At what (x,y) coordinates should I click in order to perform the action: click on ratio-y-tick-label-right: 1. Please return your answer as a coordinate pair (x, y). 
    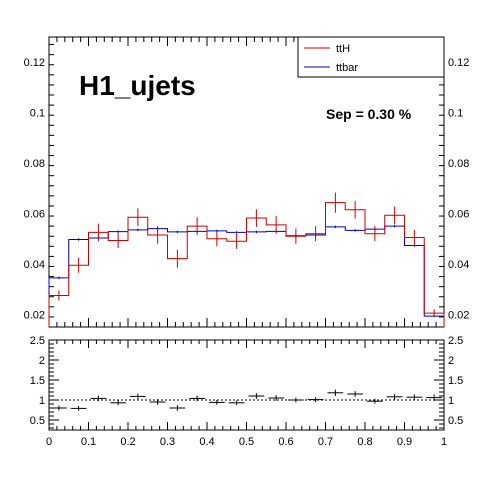
    Looking at the image, I should click on (451, 401).